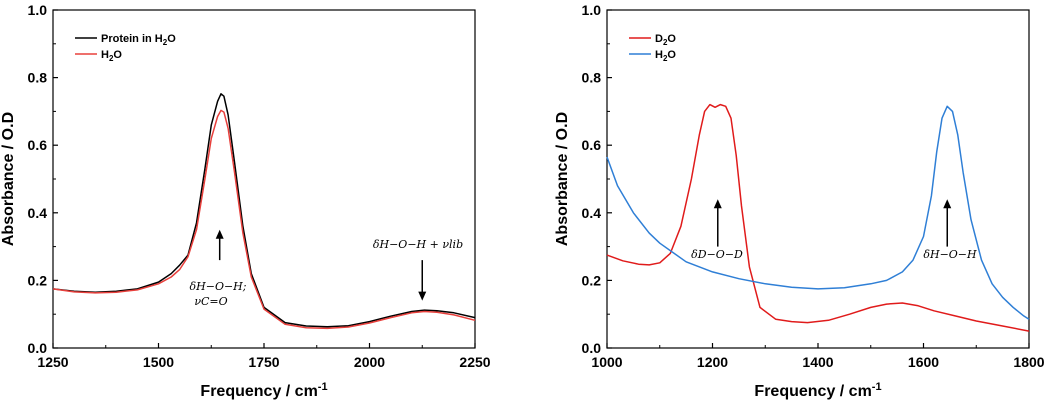 This screenshot has height=413, width=1048. Describe the element at coordinates (138, 40) in the screenshot. I see `legend-label-0: Protein in H2O` at that location.